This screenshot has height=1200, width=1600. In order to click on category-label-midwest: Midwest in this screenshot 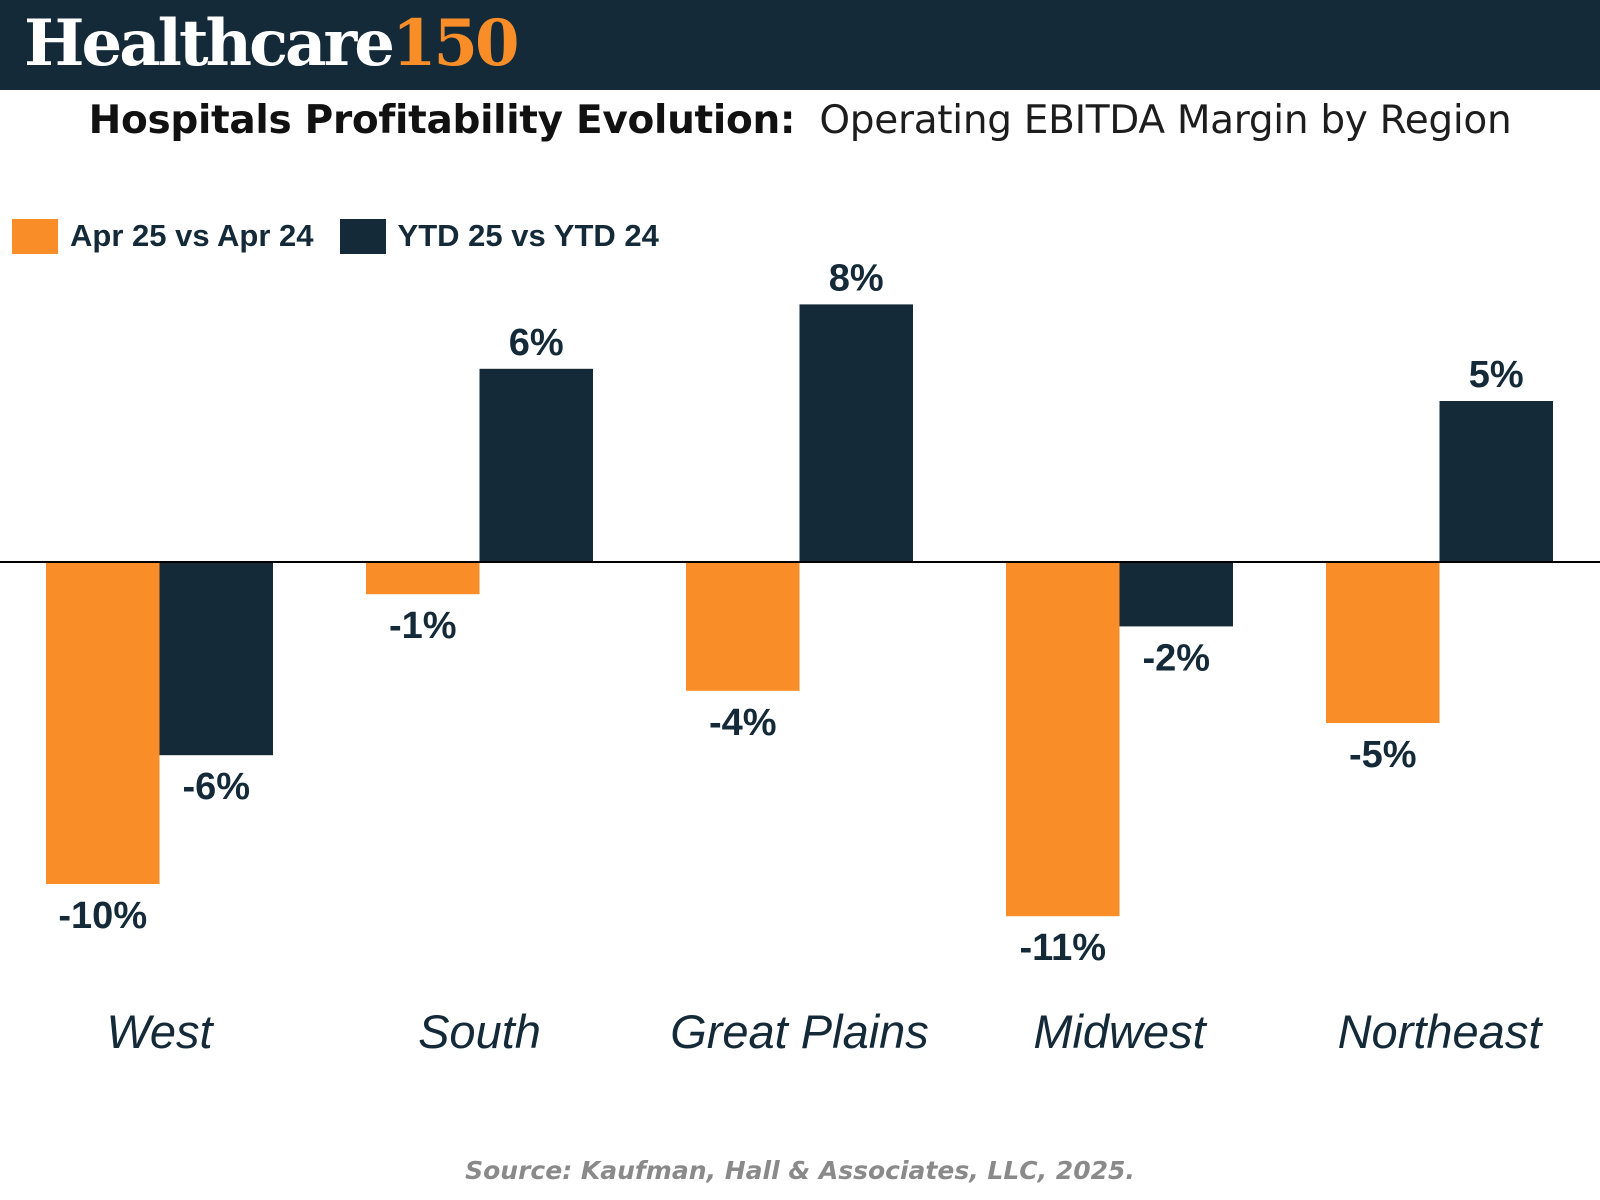, I will do `click(1120, 1031)`.